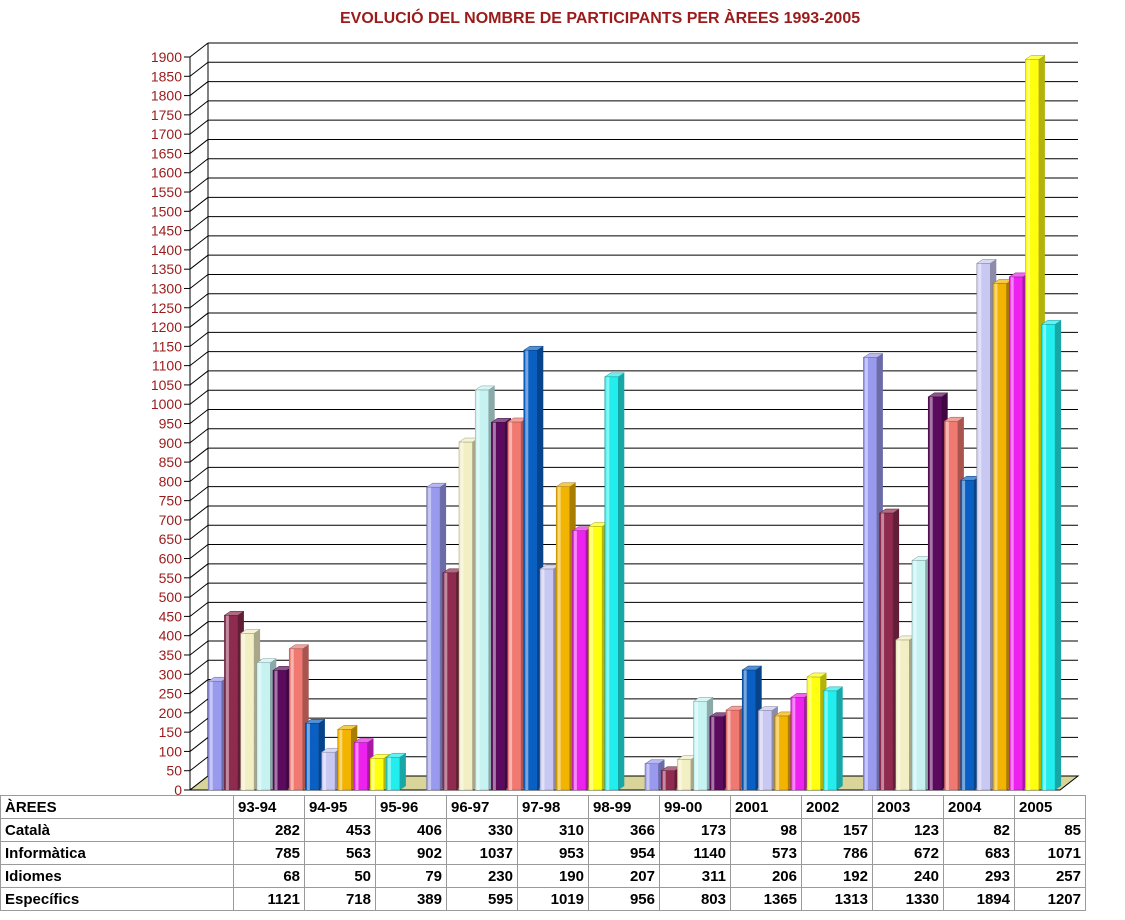 The image size is (1125, 920). Describe the element at coordinates (171, 520) in the screenshot. I see `y-tick-label: 700` at that location.